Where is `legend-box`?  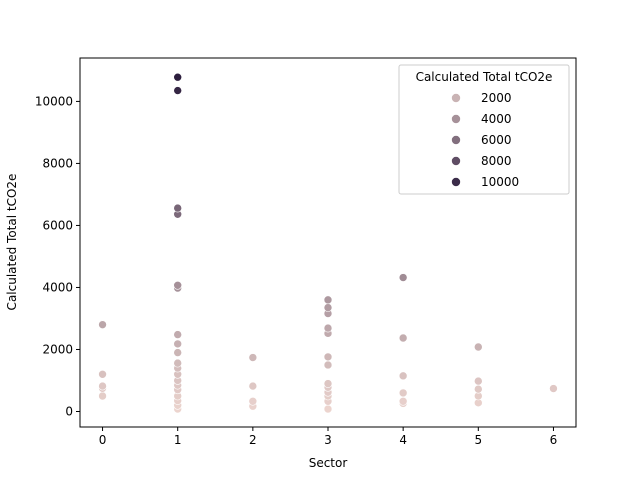
legend-box is located at coordinates (484, 129).